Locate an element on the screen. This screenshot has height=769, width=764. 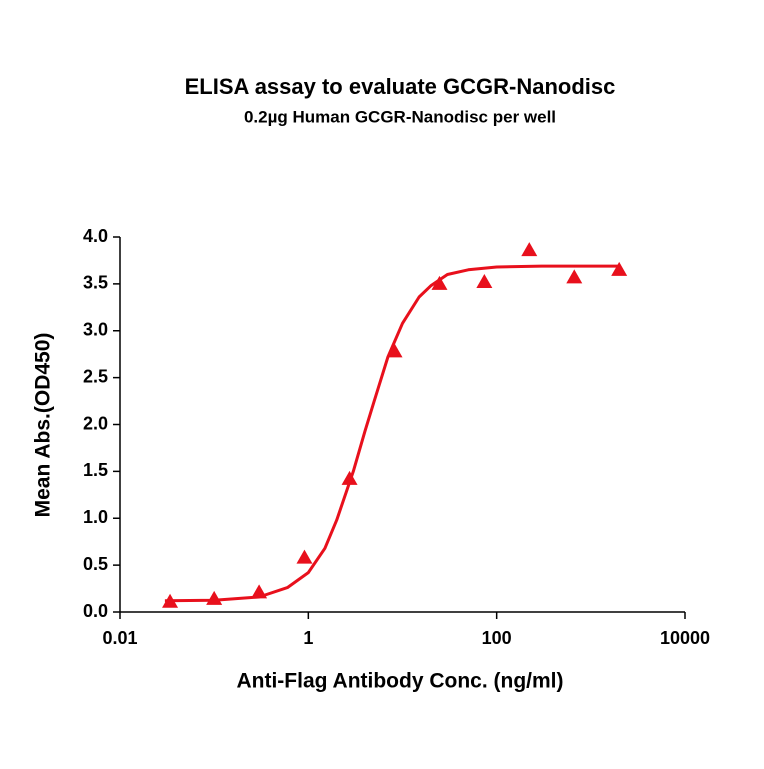
chart-title: ELISA assay to evaluate GCGR-Nanodisc is located at coordinates (400, 86).